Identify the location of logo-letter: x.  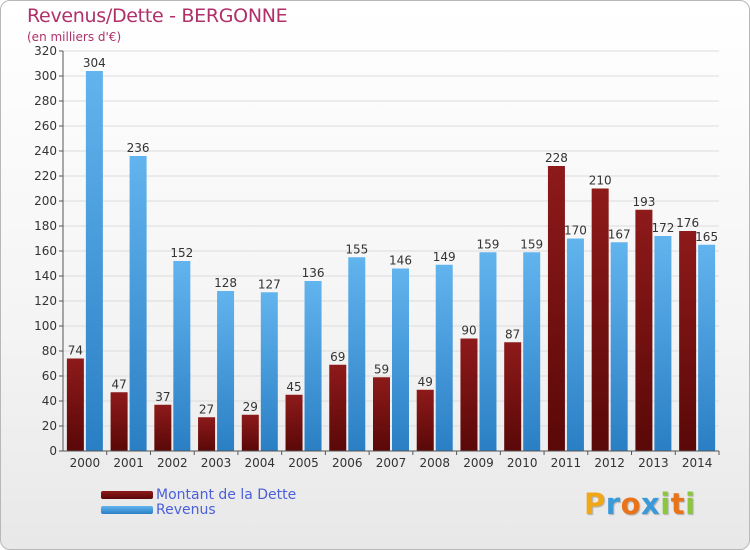
(651, 504).